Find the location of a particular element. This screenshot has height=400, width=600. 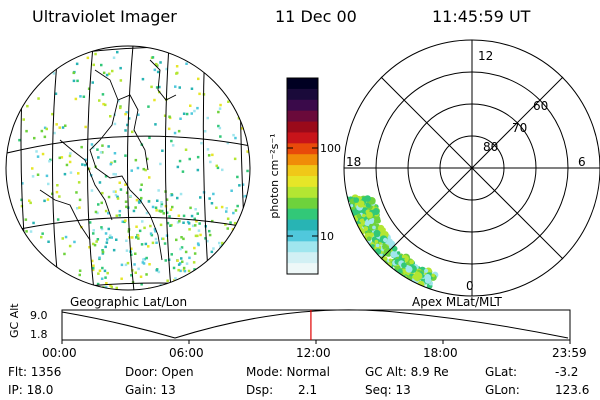

timeline-ylabel: GC Alt is located at coordinates (14, 320).